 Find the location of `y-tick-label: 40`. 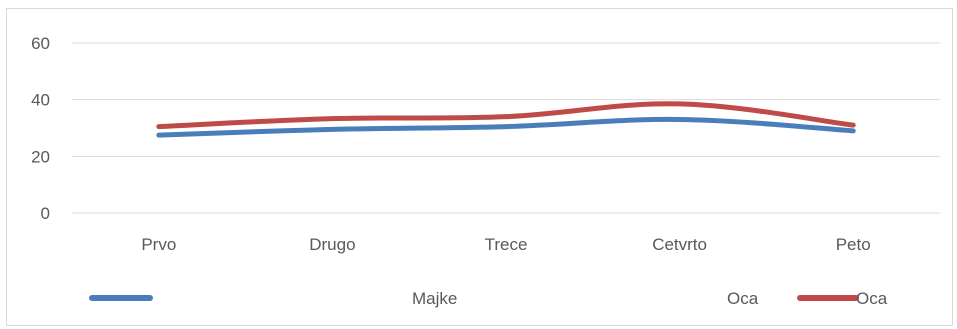

y-tick-label: 40 is located at coordinates (40, 100).